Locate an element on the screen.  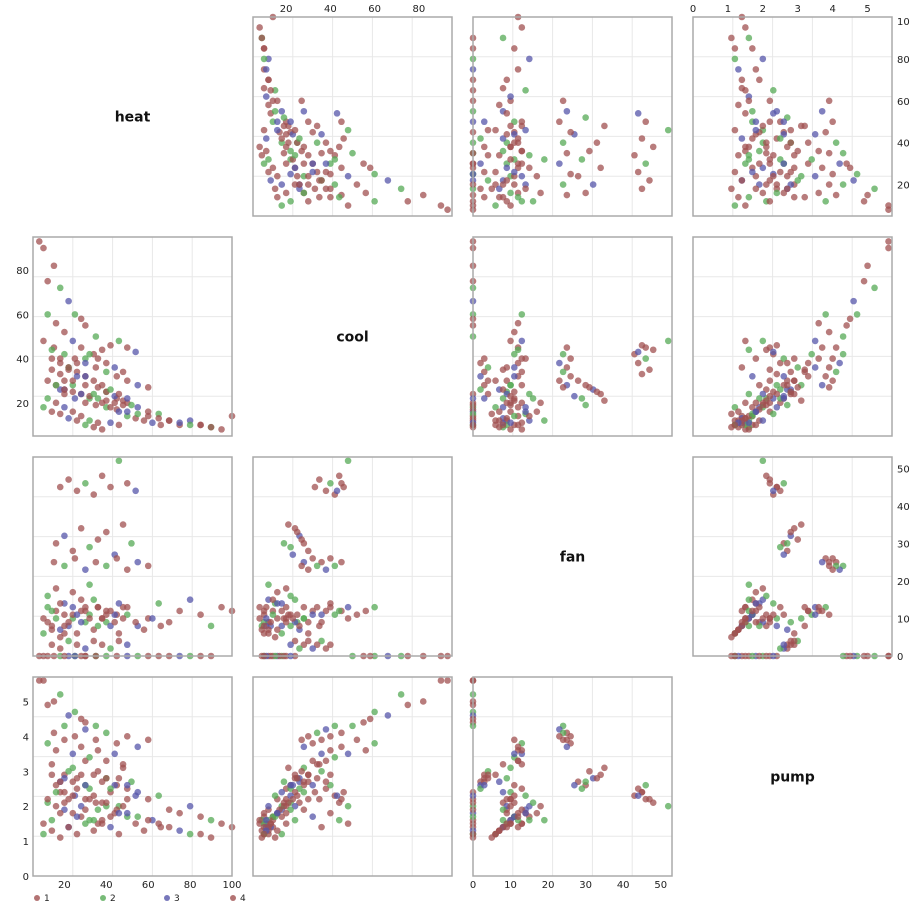
tick-label: 40 is located at coordinates (106, 885).